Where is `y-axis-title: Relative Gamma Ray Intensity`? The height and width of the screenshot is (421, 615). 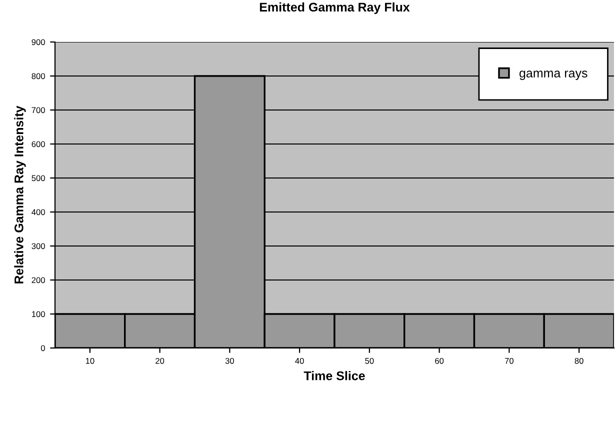 y-axis-title: Relative Gamma Ray Intensity is located at coordinates (20, 195).